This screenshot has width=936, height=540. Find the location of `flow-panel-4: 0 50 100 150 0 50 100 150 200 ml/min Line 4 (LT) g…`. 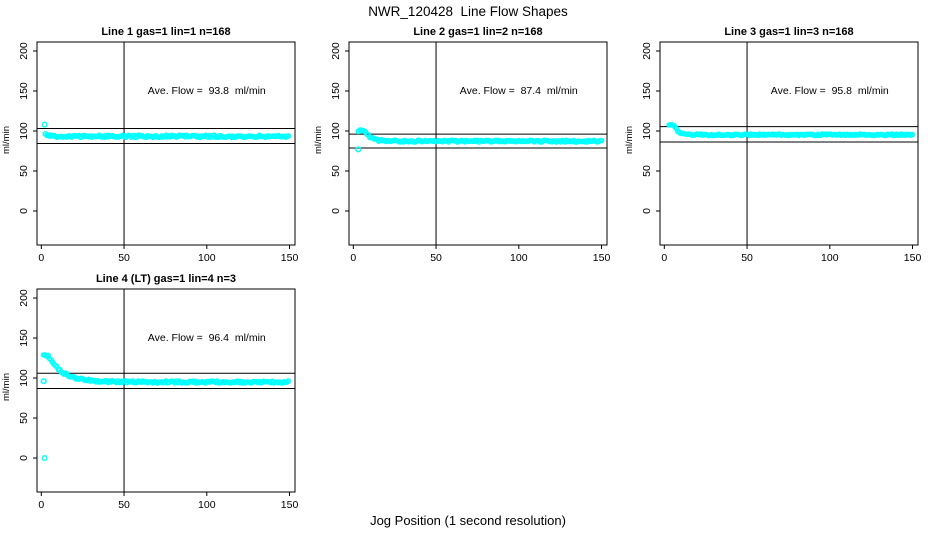

flow-panel-4: 0 50 100 150 0 50 100 150 200 ml/min Line 4 (LT) g… is located at coordinates (149, 392).